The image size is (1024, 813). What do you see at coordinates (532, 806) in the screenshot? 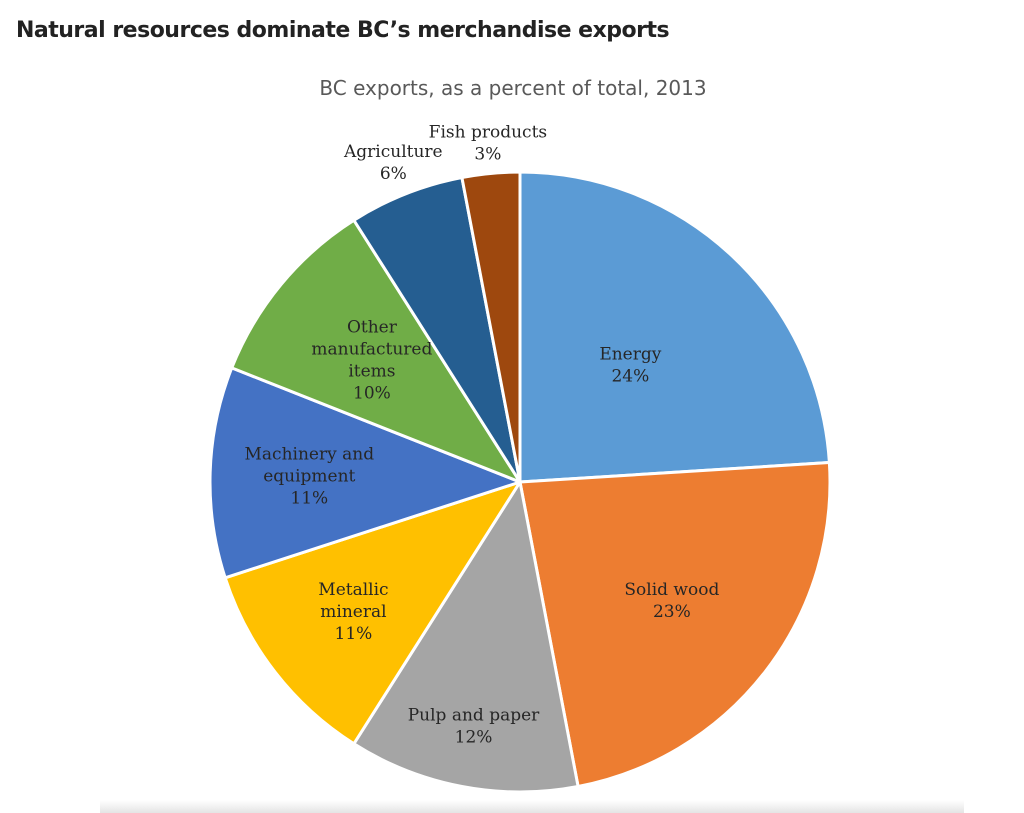
I see `bottom-shadow` at bounding box center [532, 806].